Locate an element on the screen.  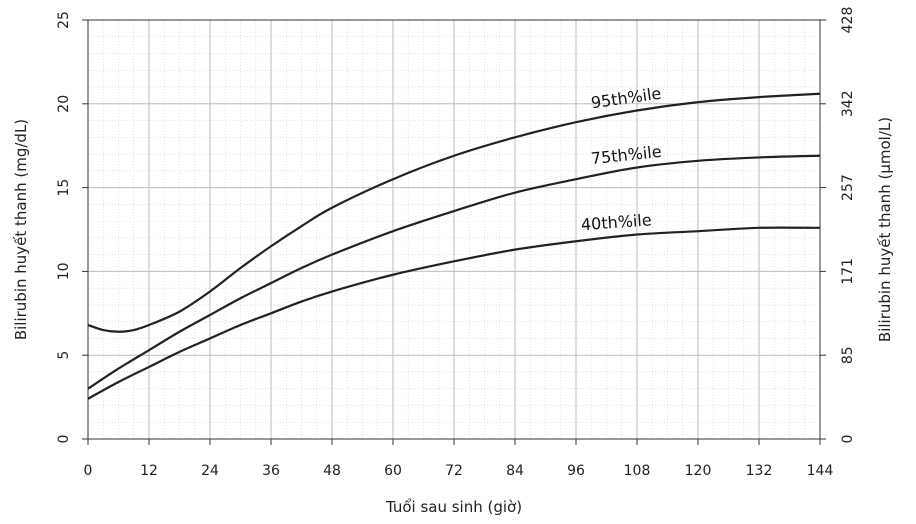
series-label: 75th%ile is located at coordinates (626, 155).